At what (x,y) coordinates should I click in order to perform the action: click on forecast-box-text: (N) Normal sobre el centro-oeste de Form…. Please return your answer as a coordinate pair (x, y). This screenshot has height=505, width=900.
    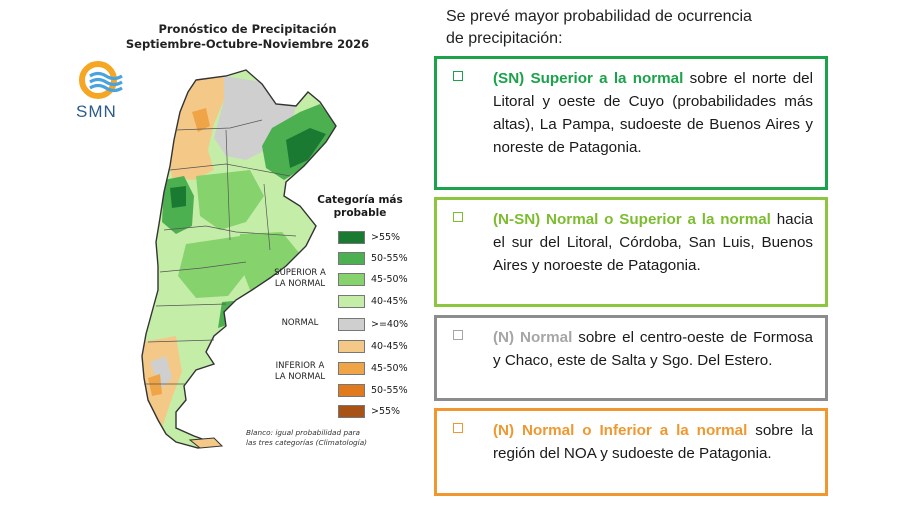
    Looking at the image, I should click on (653, 349).